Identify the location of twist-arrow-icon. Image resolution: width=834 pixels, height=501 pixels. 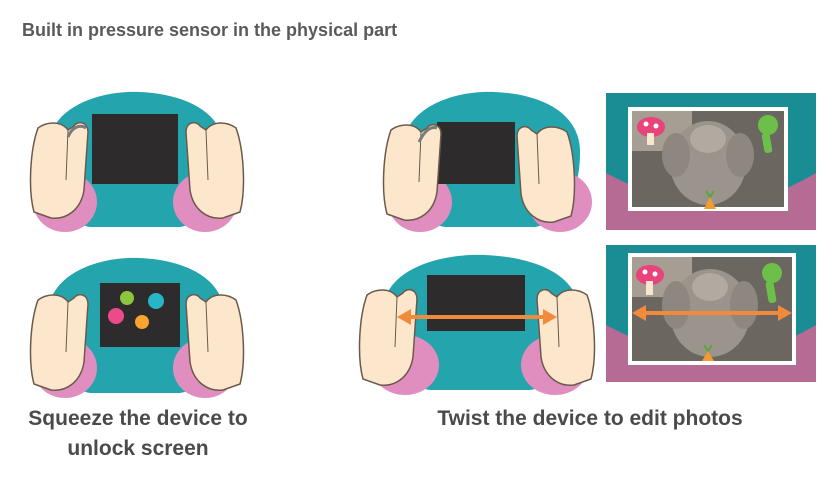
(427, 134).